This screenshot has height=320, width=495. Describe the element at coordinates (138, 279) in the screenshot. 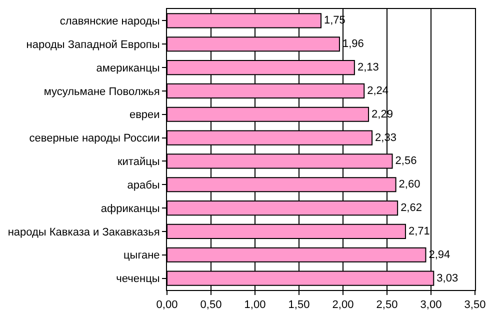

I see `y-tick-label: чеченцы` at that location.